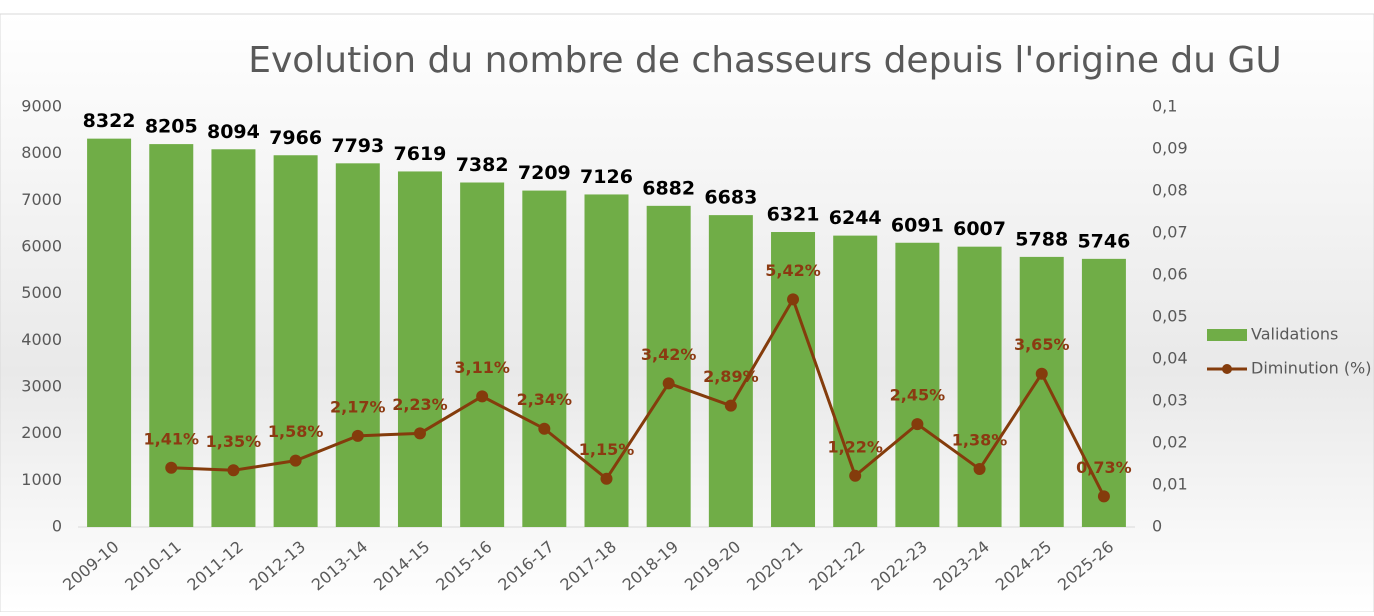 The height and width of the screenshot is (616, 1374). What do you see at coordinates (855, 218) in the screenshot?
I see `bar-value-label: 6244` at bounding box center [855, 218].